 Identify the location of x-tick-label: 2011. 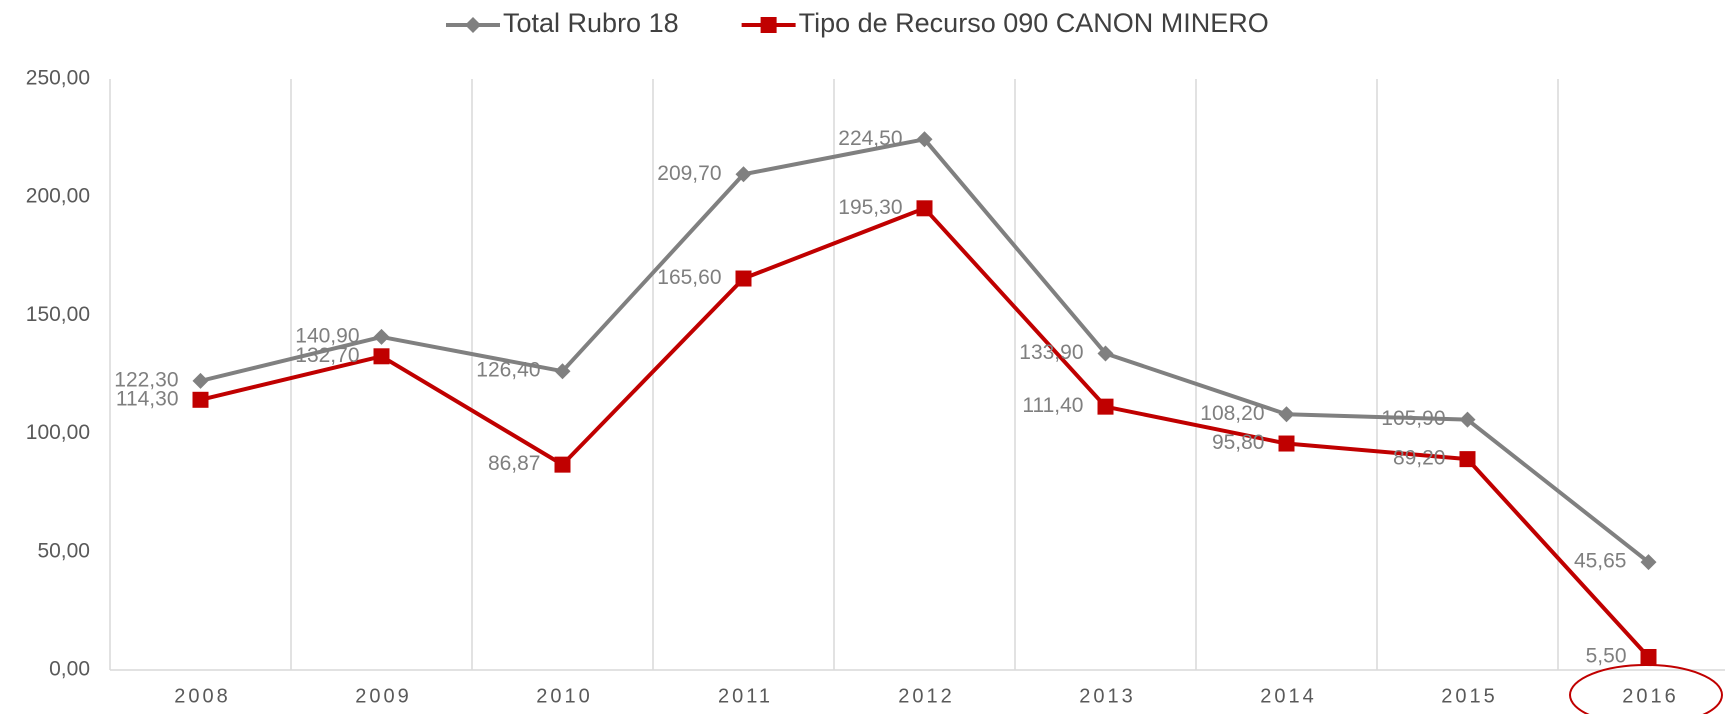
(745, 696).